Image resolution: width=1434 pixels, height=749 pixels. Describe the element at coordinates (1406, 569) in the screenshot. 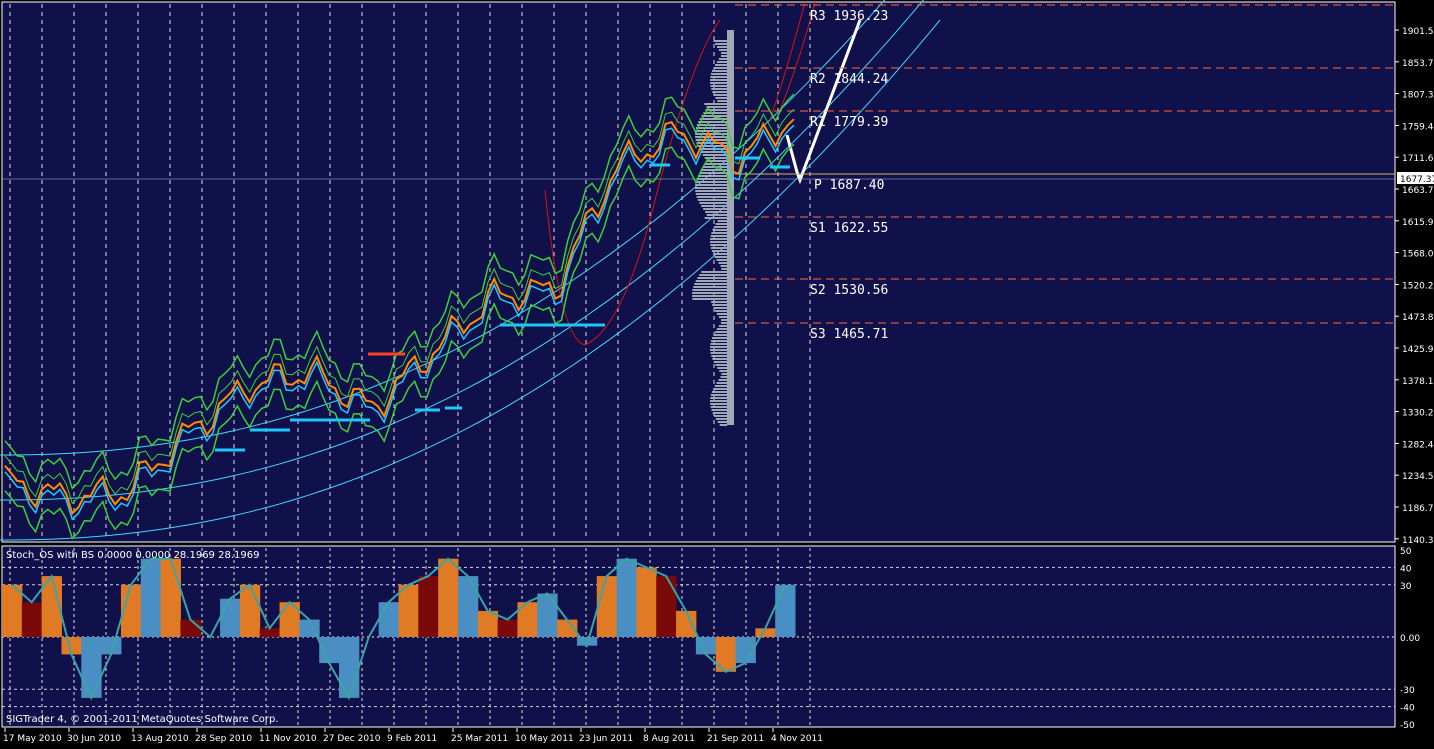

I see `indicator-axis-label: 40` at that location.